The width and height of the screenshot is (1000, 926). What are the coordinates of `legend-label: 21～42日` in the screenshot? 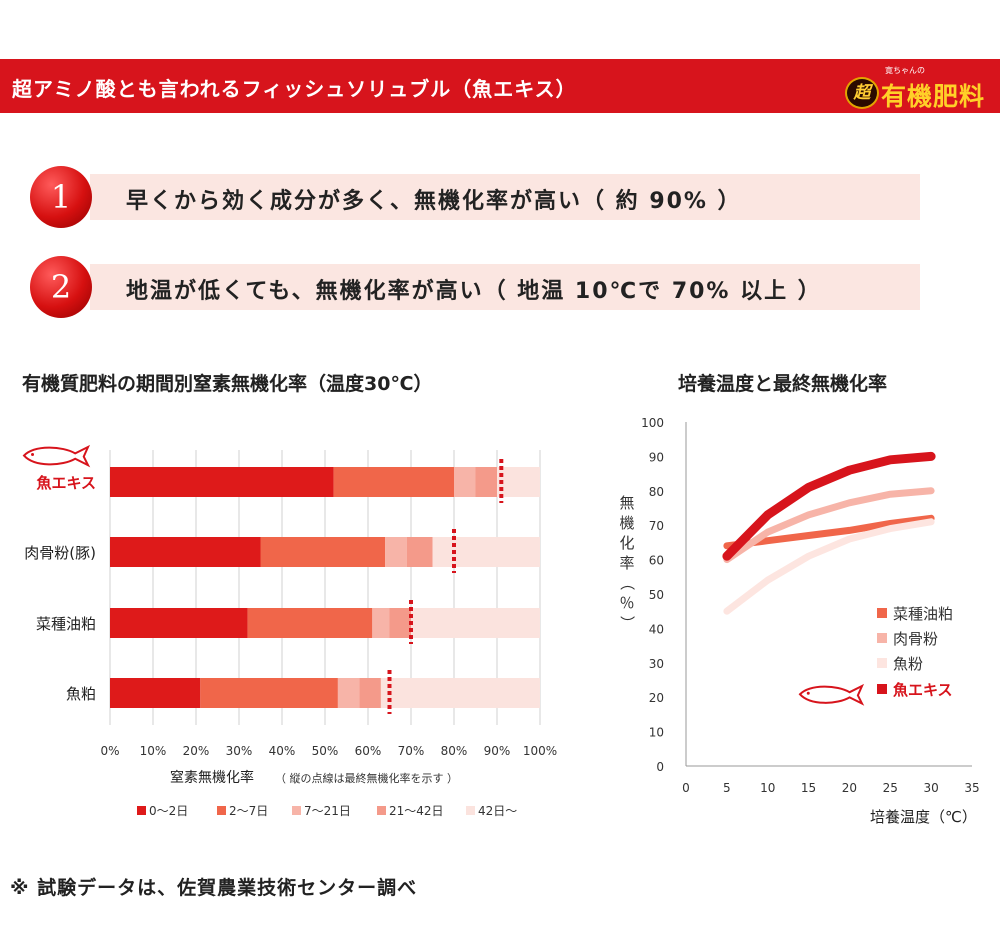 It's located at (416, 811).